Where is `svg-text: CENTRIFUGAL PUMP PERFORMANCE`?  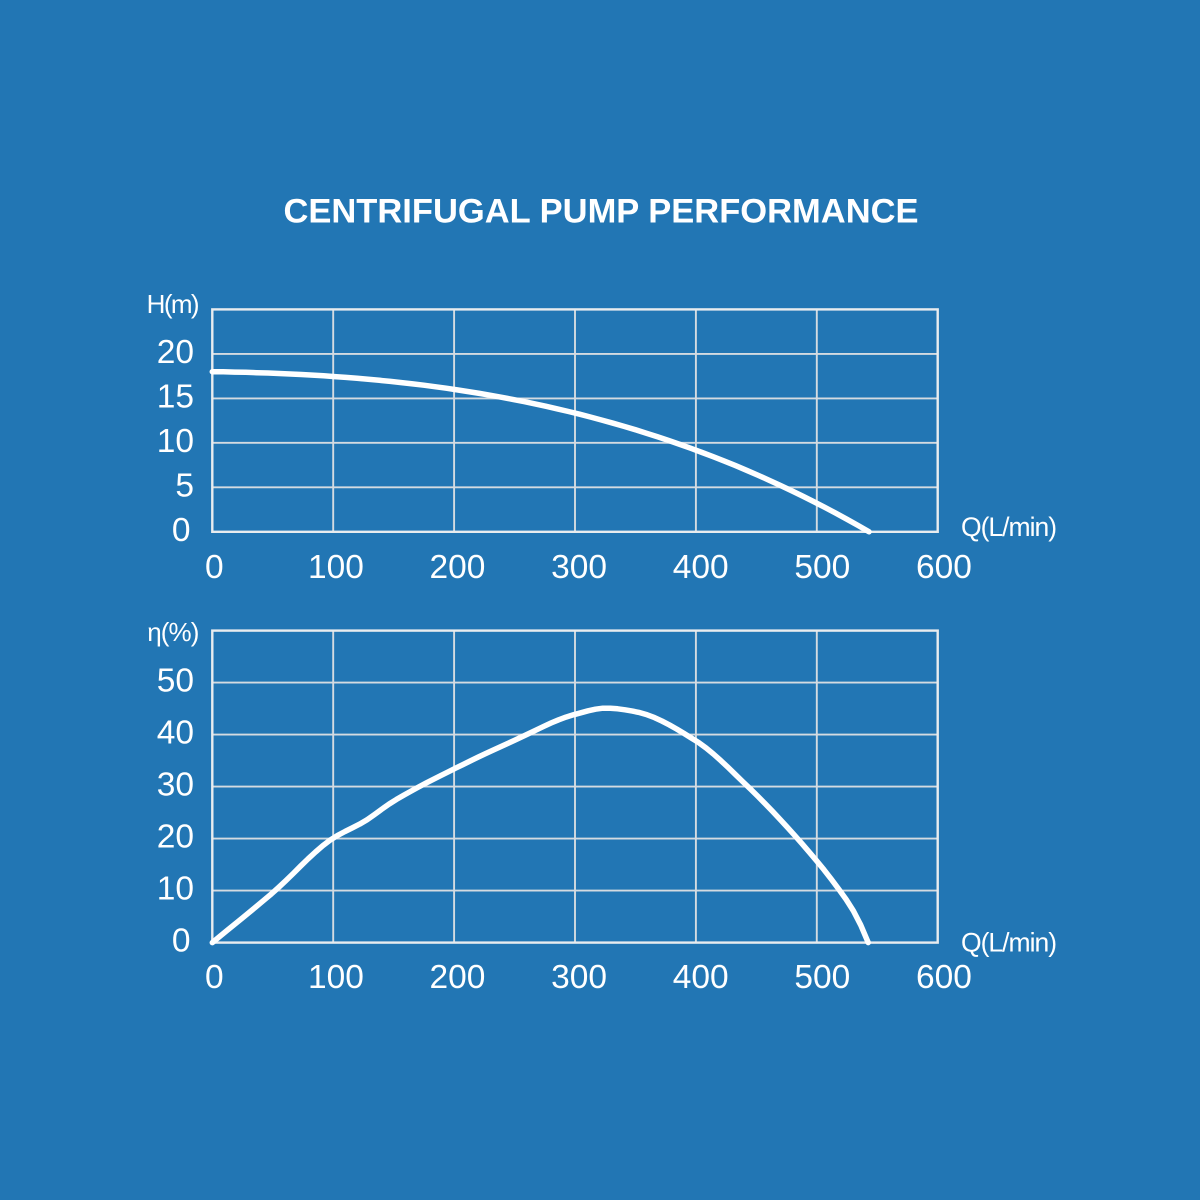
svg-text: CENTRIFUGAL PUMP PERFORMANCE is located at coordinates (600, 211).